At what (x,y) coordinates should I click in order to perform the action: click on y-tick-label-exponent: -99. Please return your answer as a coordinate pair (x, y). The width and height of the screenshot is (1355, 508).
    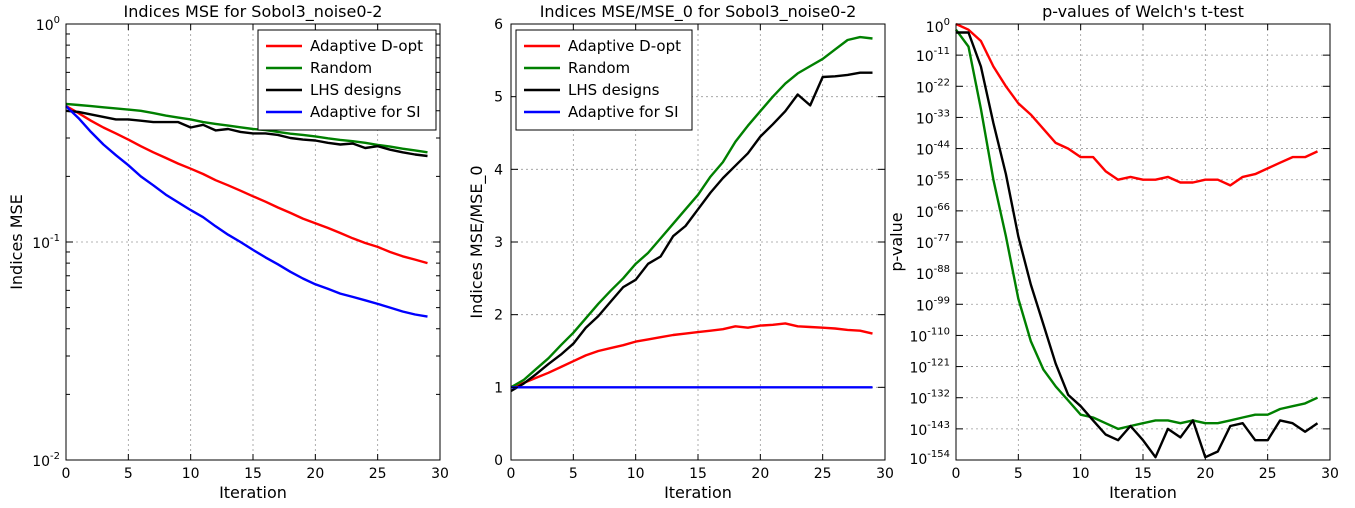
    Looking at the image, I should click on (942, 300).